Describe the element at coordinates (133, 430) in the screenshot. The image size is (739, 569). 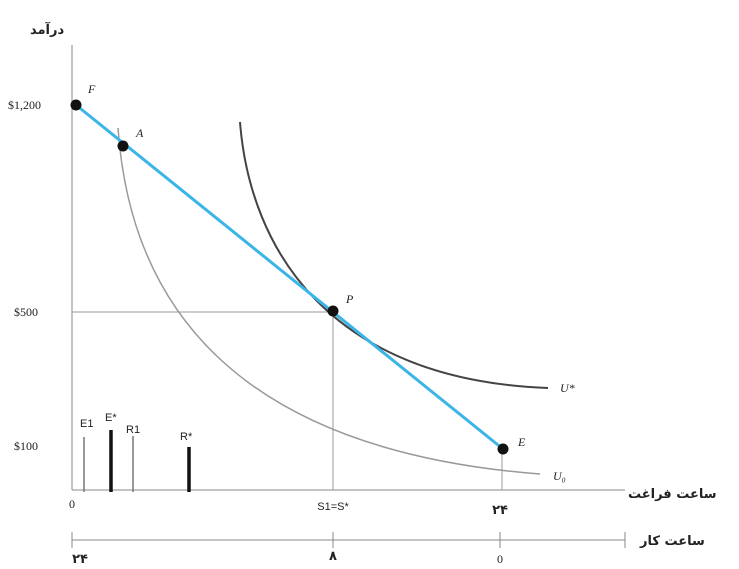
I see `bar-label: R1` at that location.